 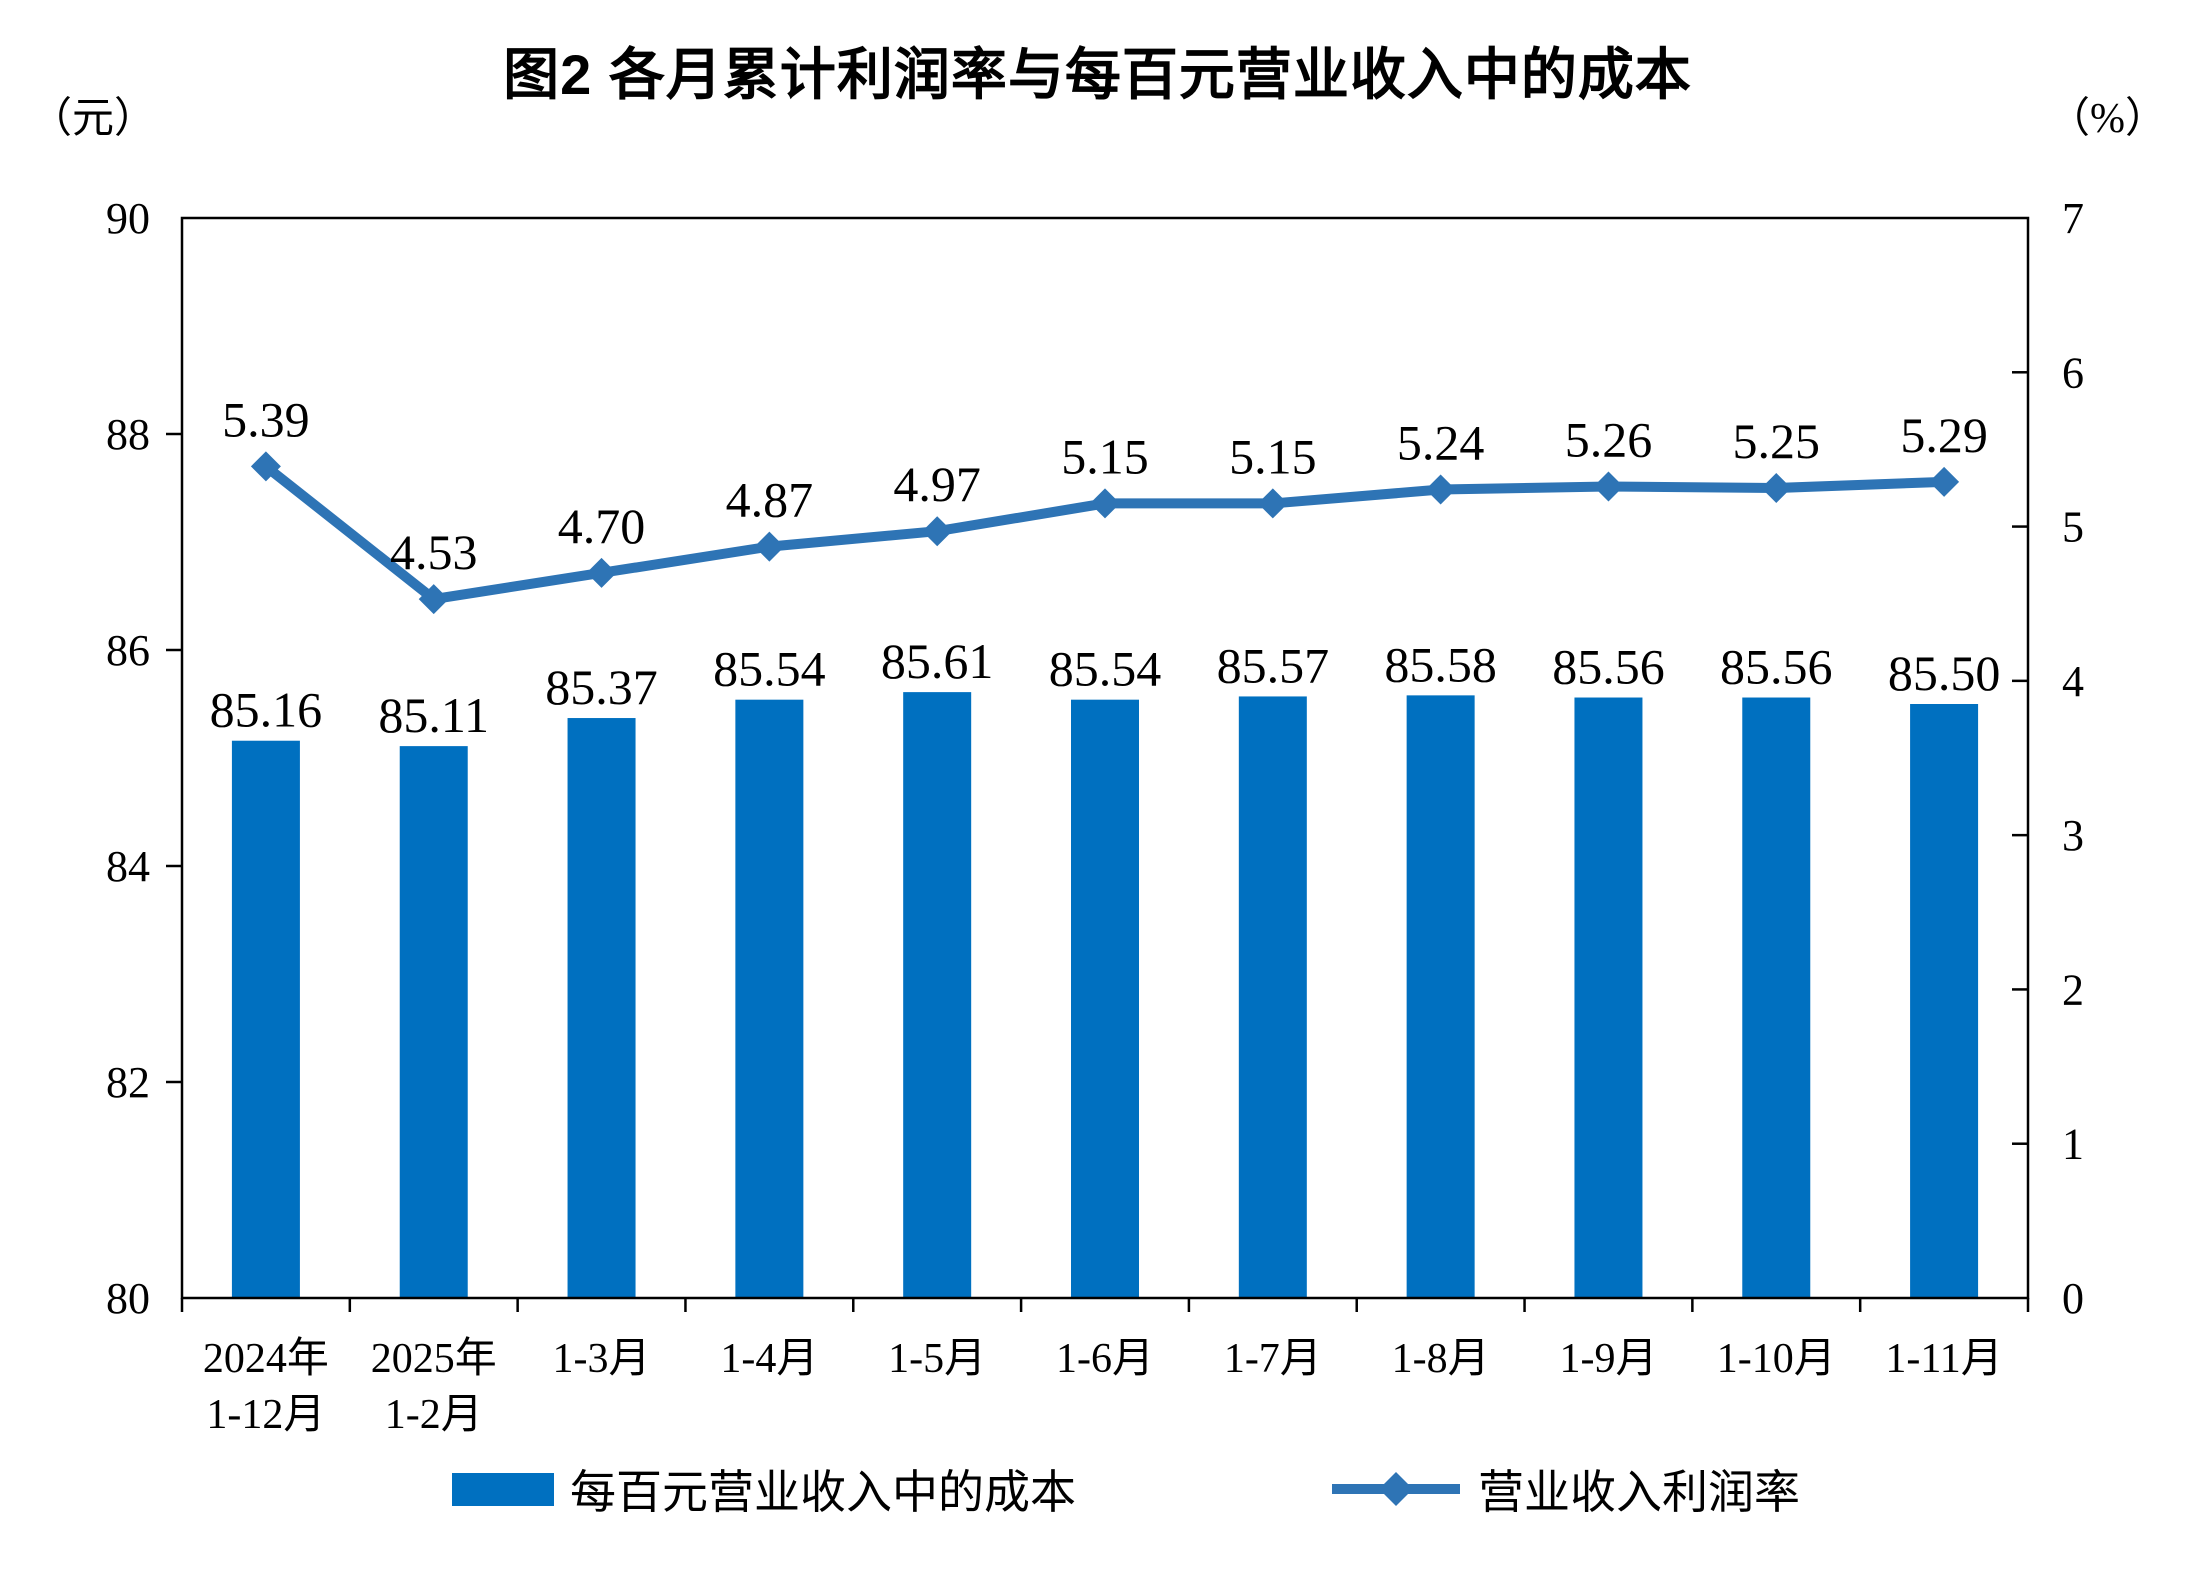 What do you see at coordinates (823, 1492) in the screenshot?
I see `legend-bar-label: 每百元营业收入中的成本` at bounding box center [823, 1492].